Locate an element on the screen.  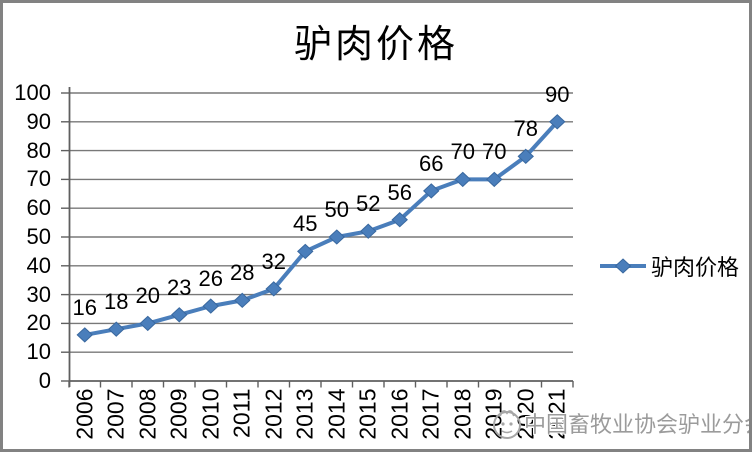
data-label: 78 is located at coordinates (525, 129).